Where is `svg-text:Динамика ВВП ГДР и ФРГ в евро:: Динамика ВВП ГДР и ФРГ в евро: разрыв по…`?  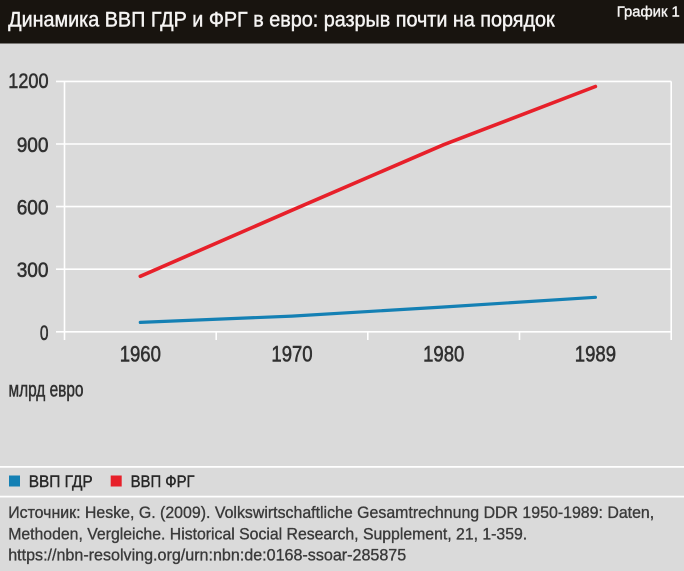 svg-text:Динамика ВВП ГДР и ФРГ в евро:: Динамика ВВП ГДР и ФРГ в евро: разрыв по… is located at coordinates (281, 20).